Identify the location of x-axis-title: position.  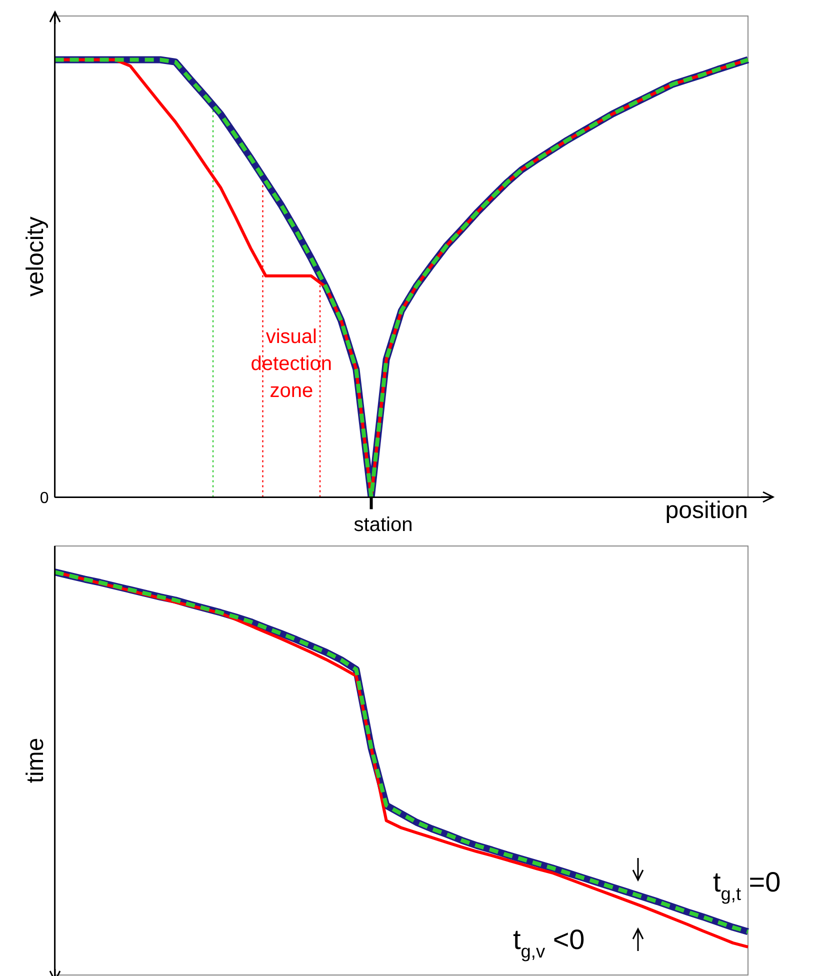
(706, 510).